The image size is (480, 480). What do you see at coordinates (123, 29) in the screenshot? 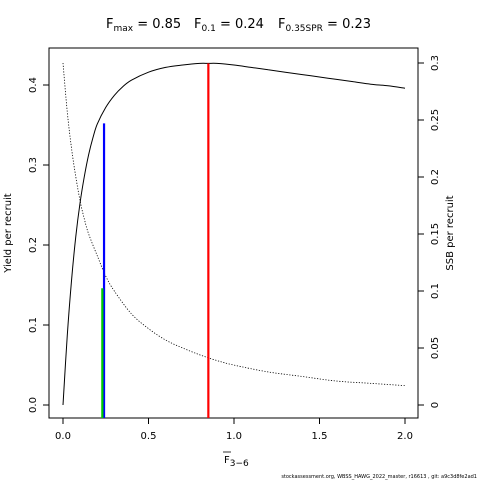
I see `title-fmax-sub: max` at bounding box center [123, 29].